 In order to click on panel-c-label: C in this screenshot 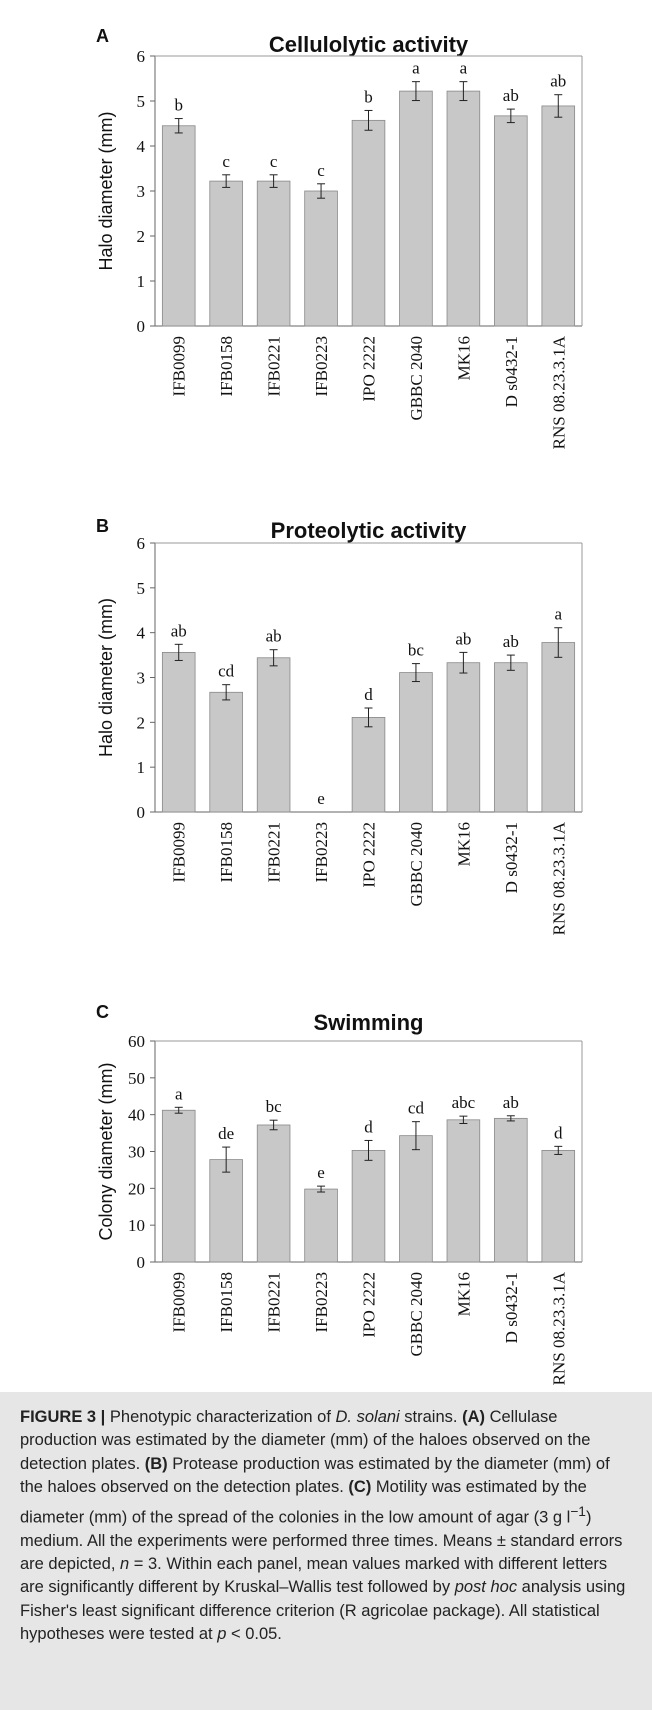, I will do `click(102, 1012)`.